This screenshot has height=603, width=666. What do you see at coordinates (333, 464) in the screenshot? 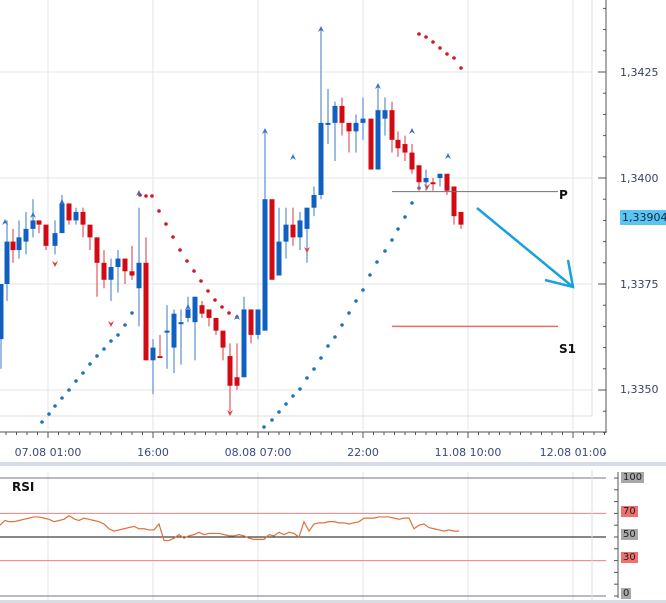
I see `panel-separator` at bounding box center [333, 464].